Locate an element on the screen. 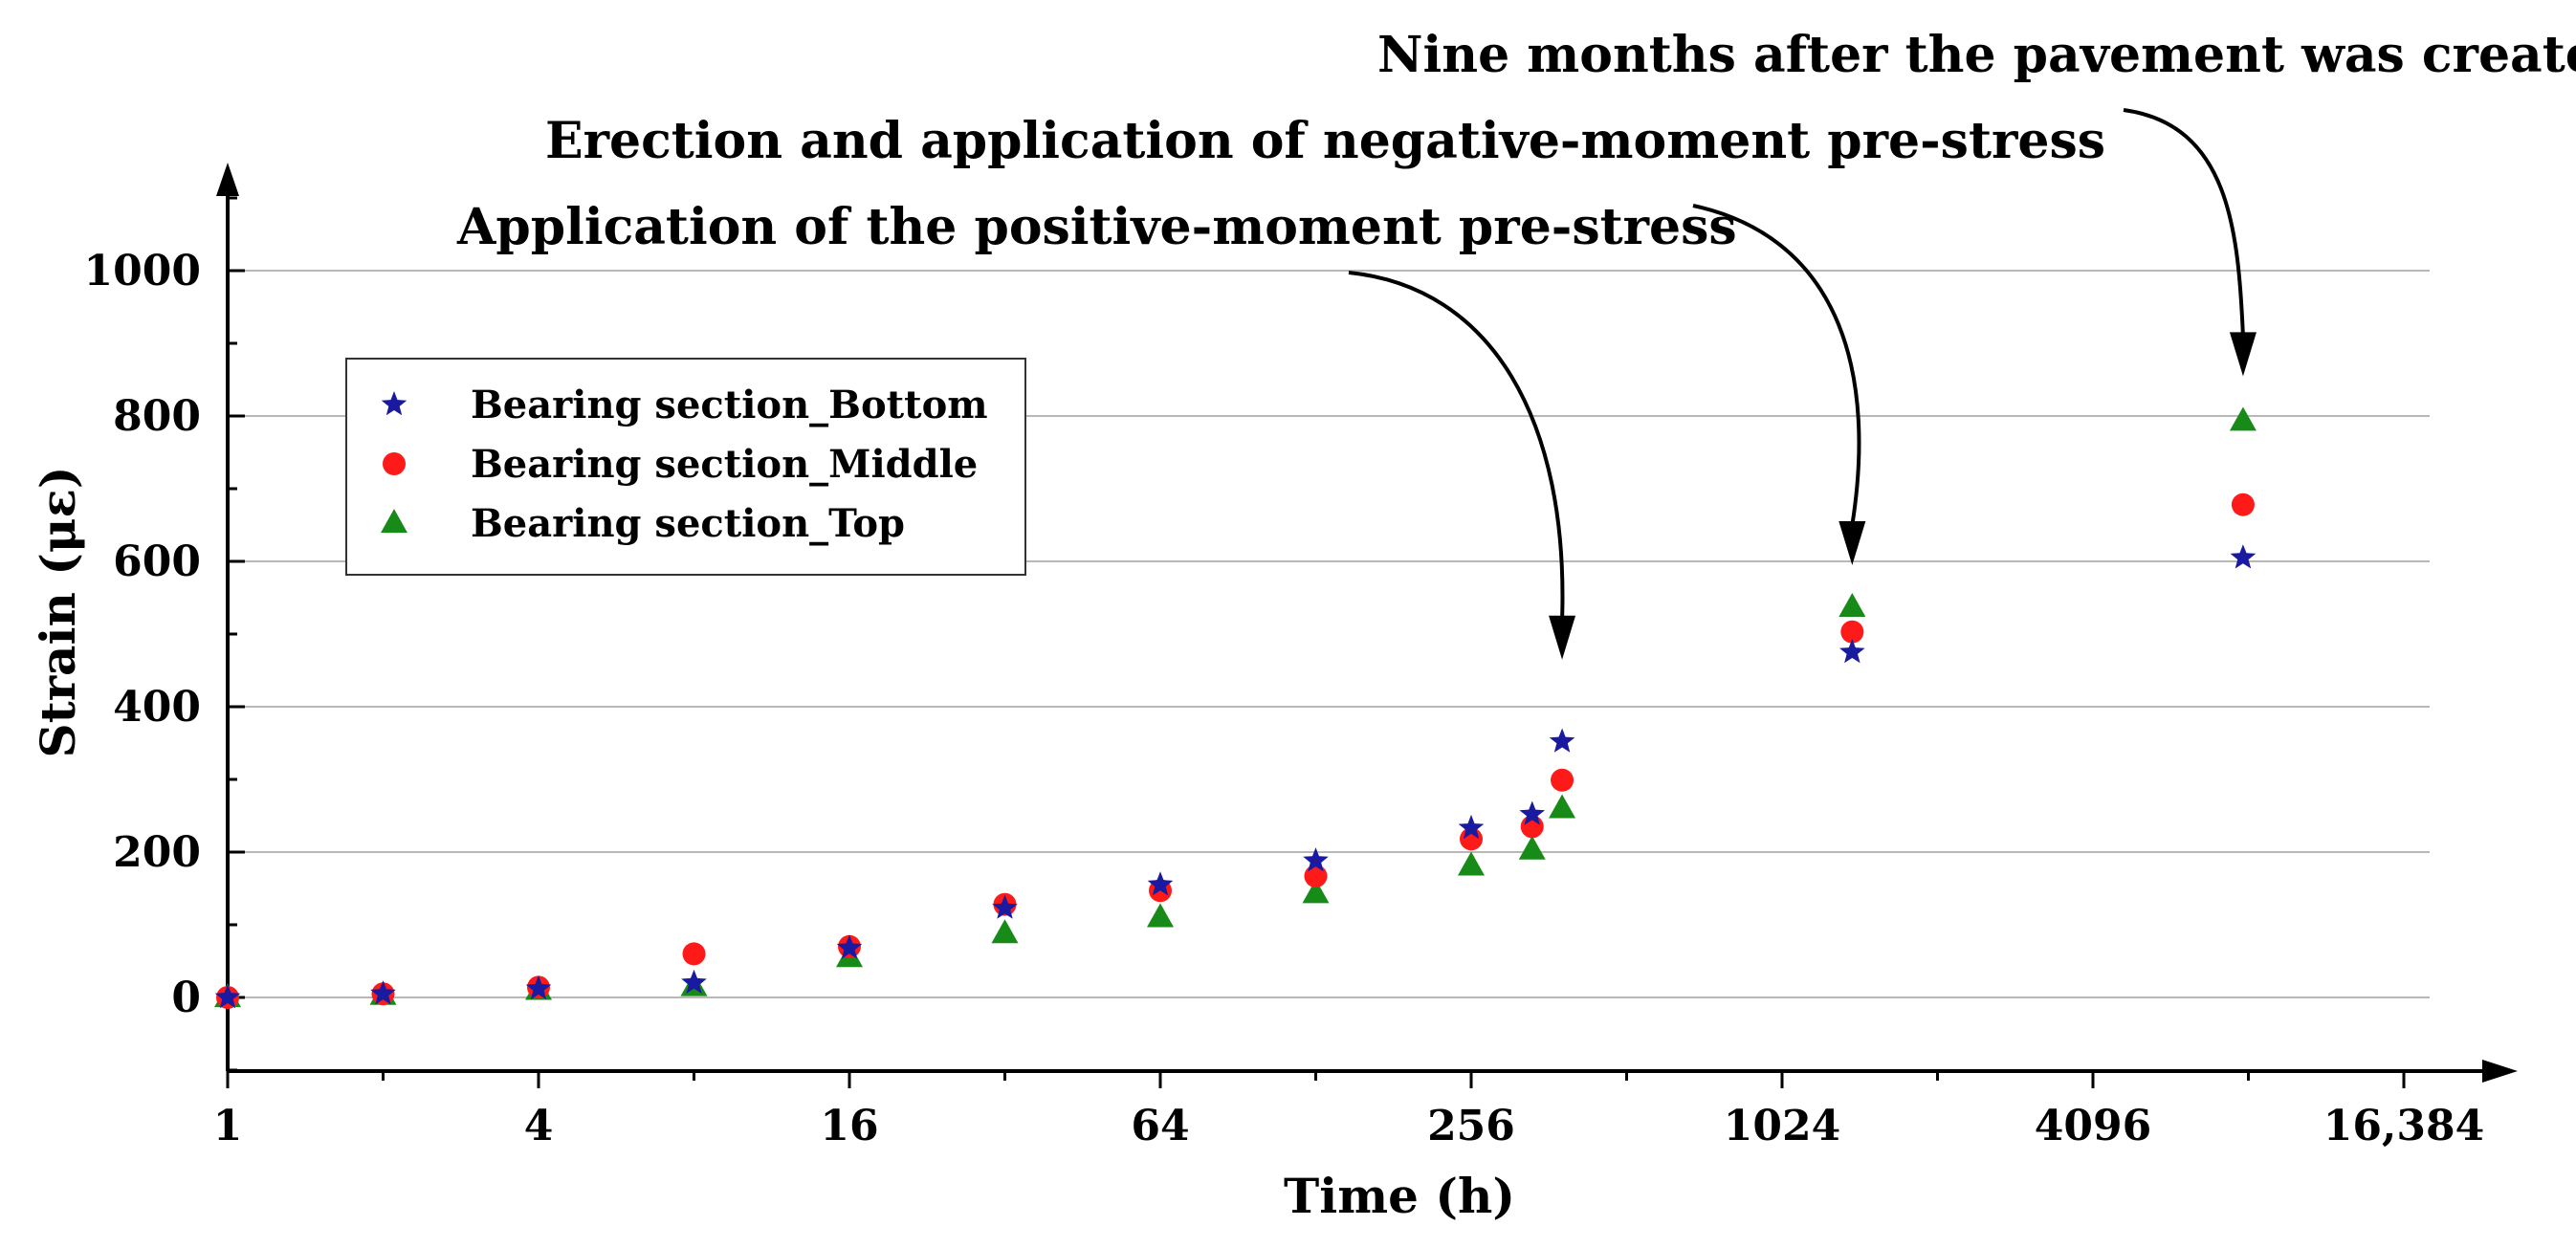 Image resolution: width=2576 pixels, height=1248 pixels. y-tick-label: 800 is located at coordinates (157, 416).